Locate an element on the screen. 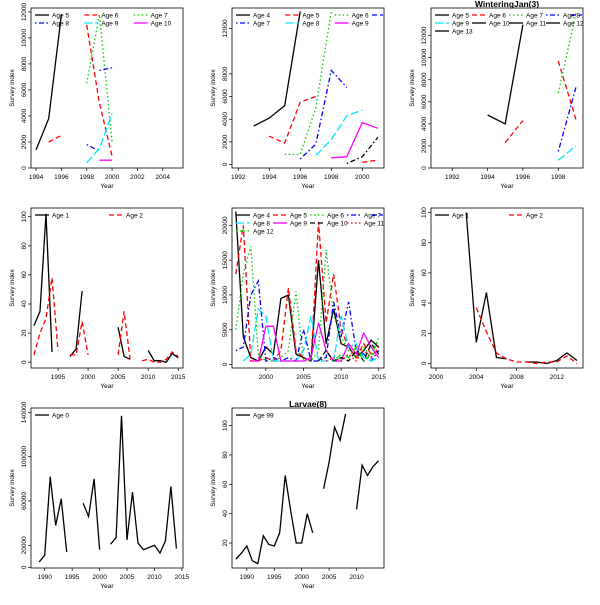  x-tick-label: 2002 is located at coordinates (137, 177).